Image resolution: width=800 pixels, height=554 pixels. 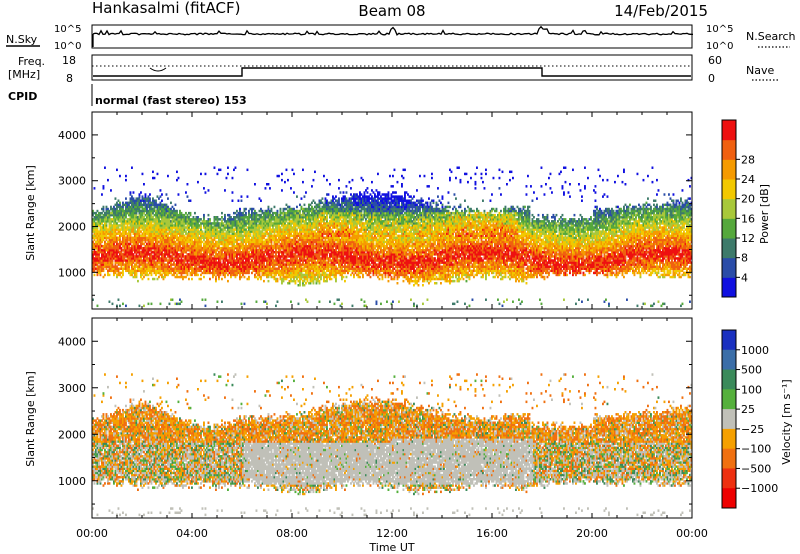 I want to click on freq-tick-bottom: 8, so click(x=69, y=78).